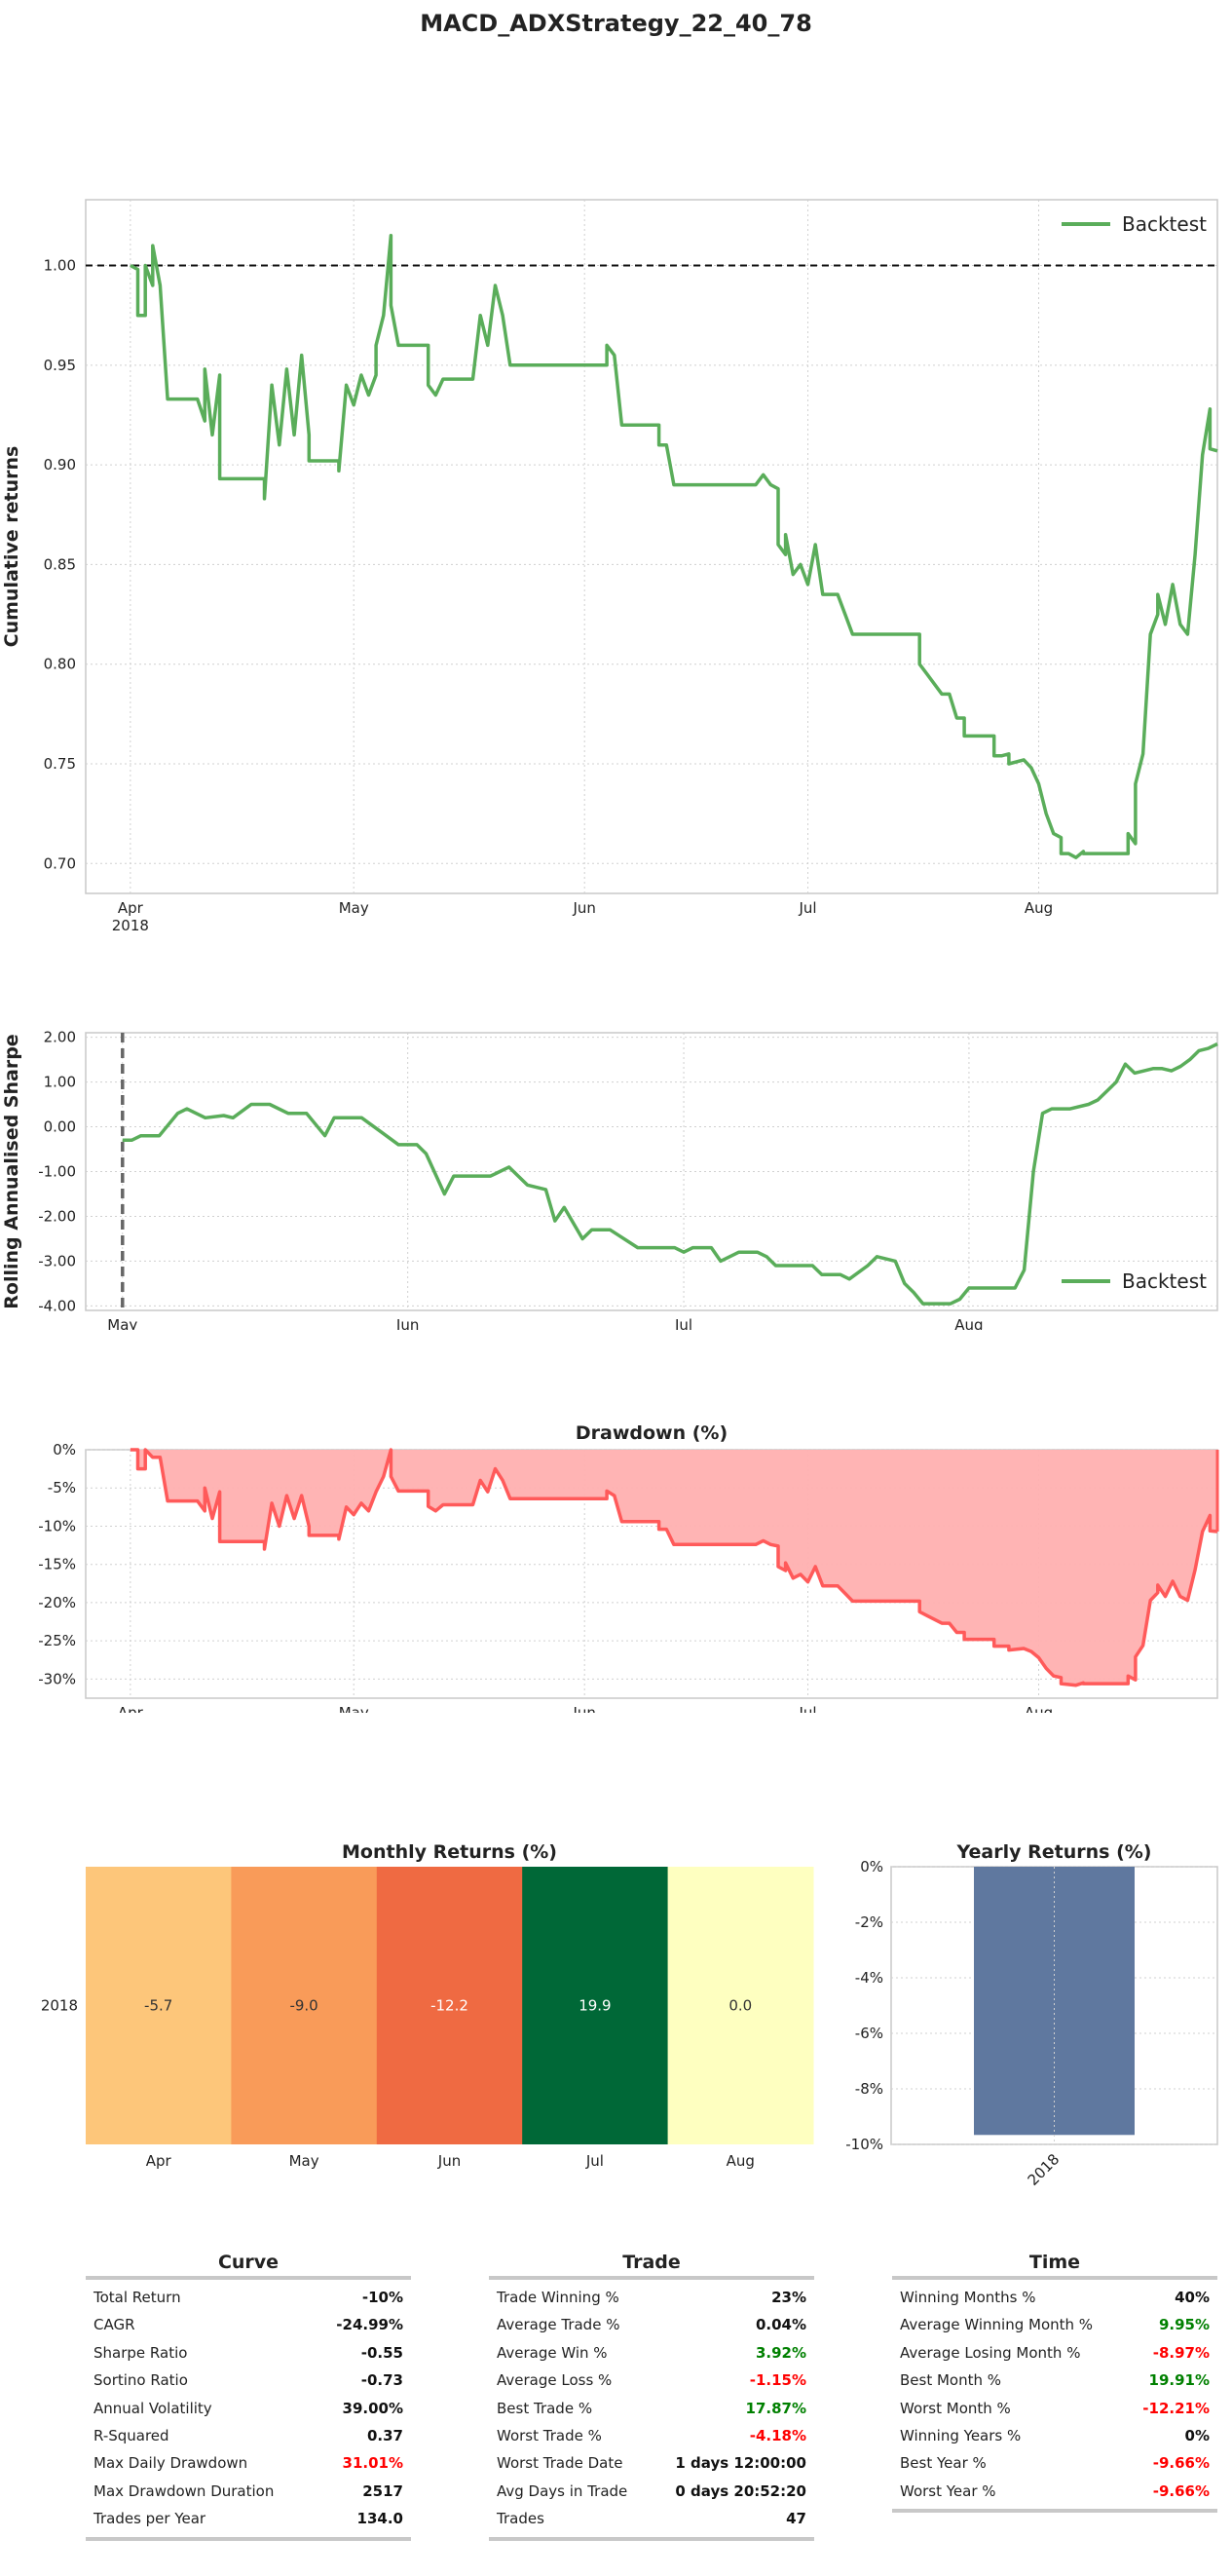 The image size is (1232, 2576). I want to click on y-tick-label: -2%, so click(869, 1922).